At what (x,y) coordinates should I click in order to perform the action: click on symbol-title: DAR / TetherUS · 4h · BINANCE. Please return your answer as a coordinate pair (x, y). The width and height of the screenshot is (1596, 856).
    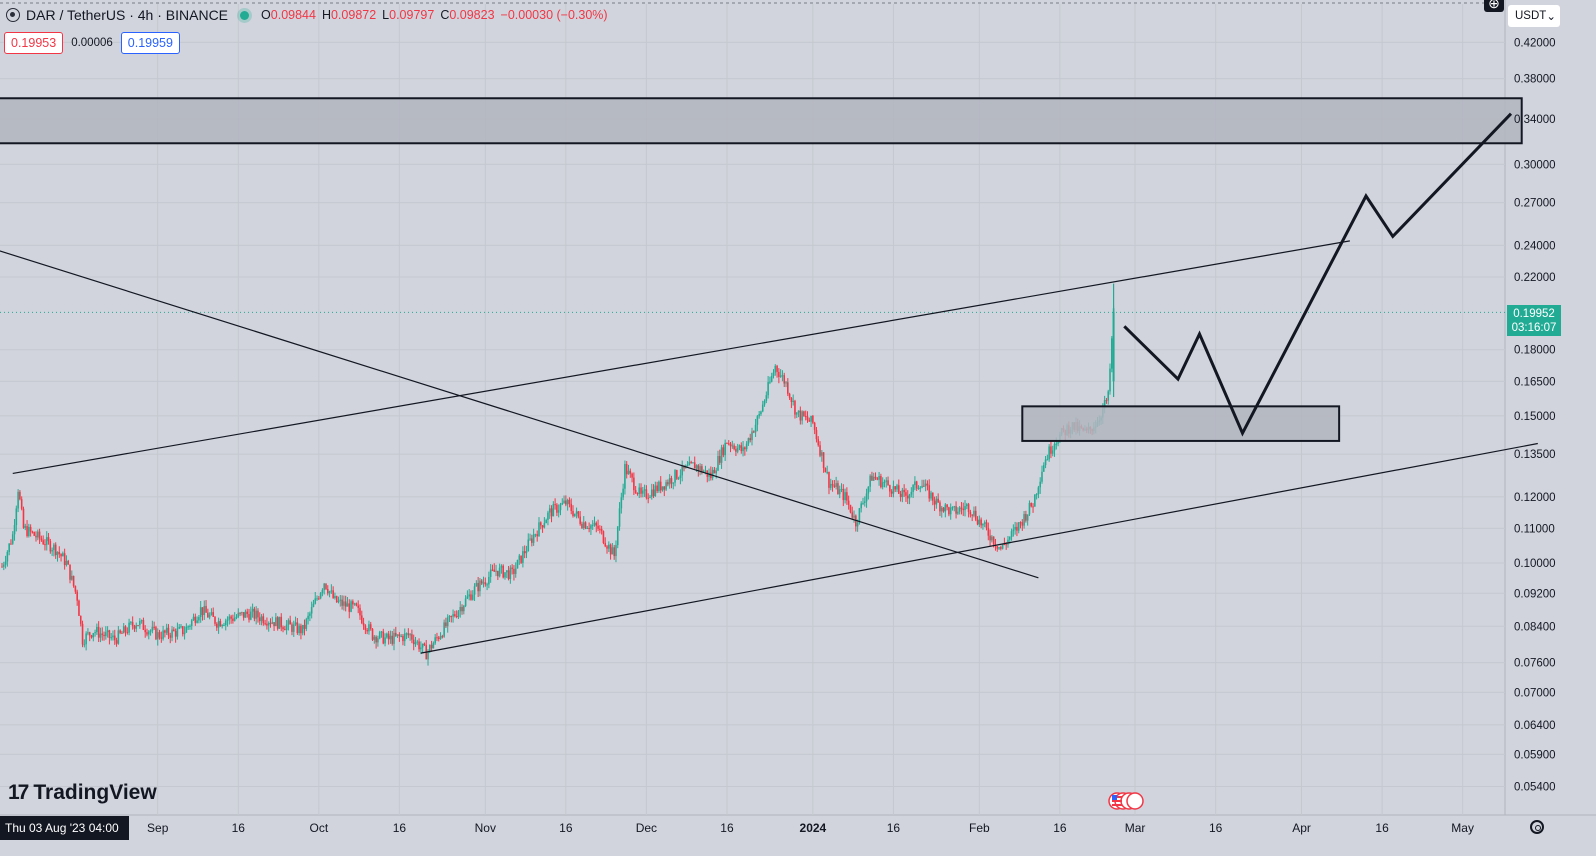
    Looking at the image, I should click on (127, 15).